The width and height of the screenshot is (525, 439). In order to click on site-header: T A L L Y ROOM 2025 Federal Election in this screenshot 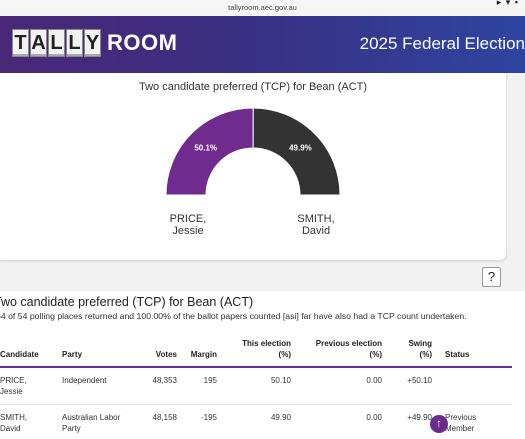, I will do `click(262, 44)`.